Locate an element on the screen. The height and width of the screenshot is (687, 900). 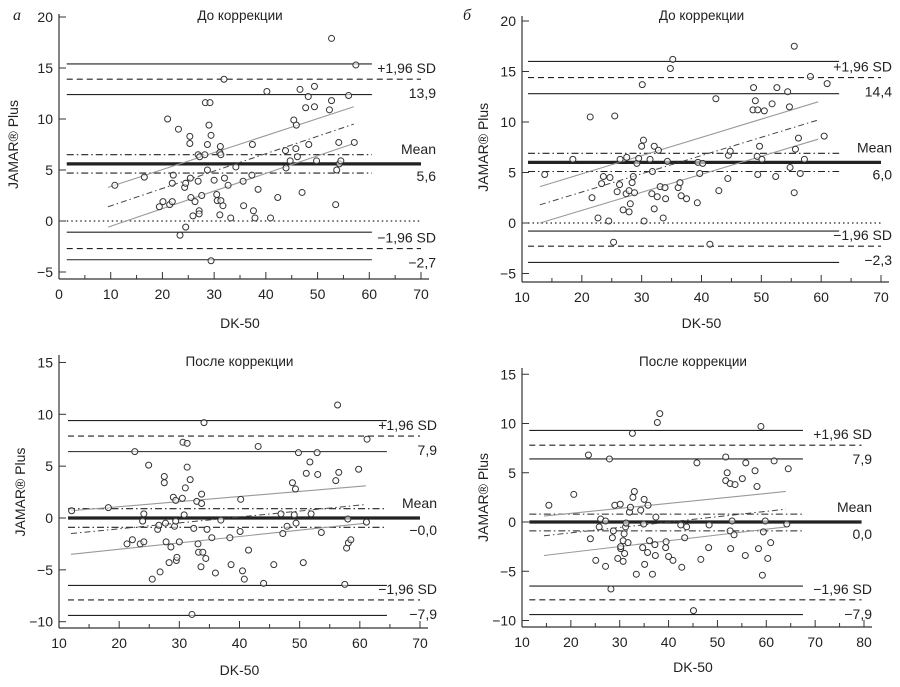
mean-value: 5,6 is located at coordinates (427, 176).